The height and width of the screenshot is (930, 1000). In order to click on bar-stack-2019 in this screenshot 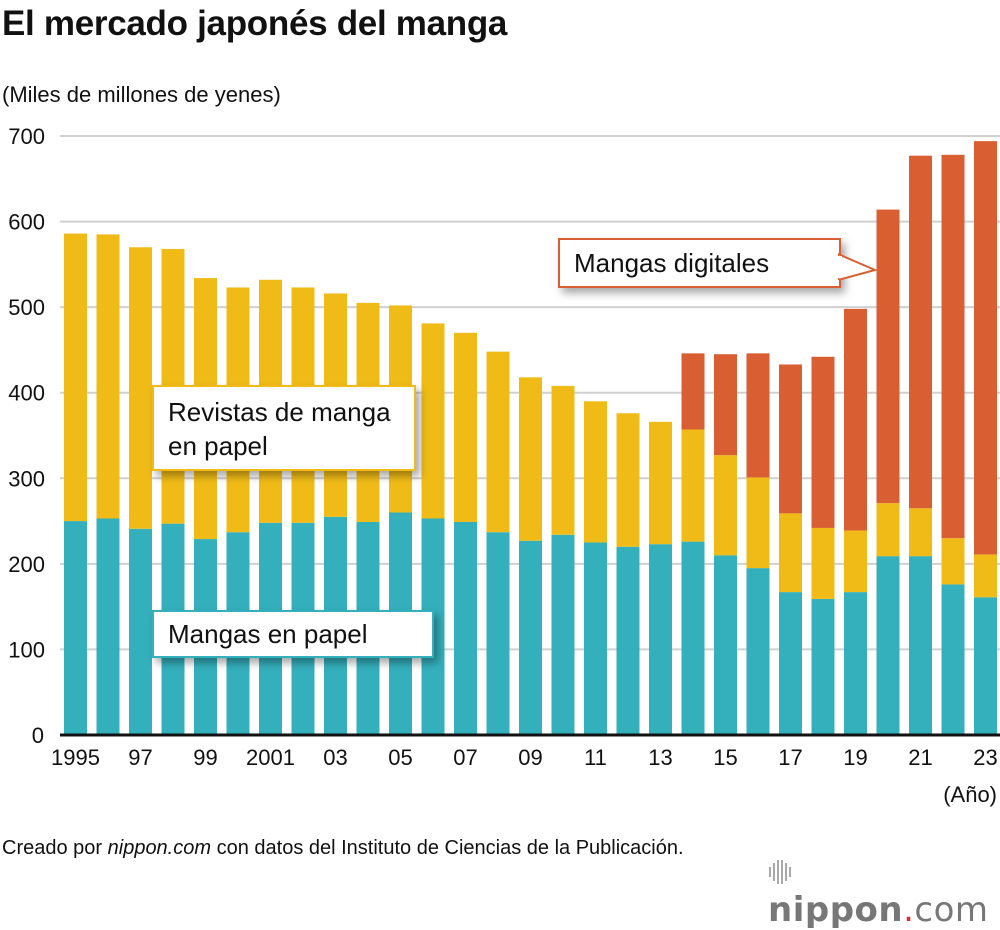, I will do `click(855, 521)`.